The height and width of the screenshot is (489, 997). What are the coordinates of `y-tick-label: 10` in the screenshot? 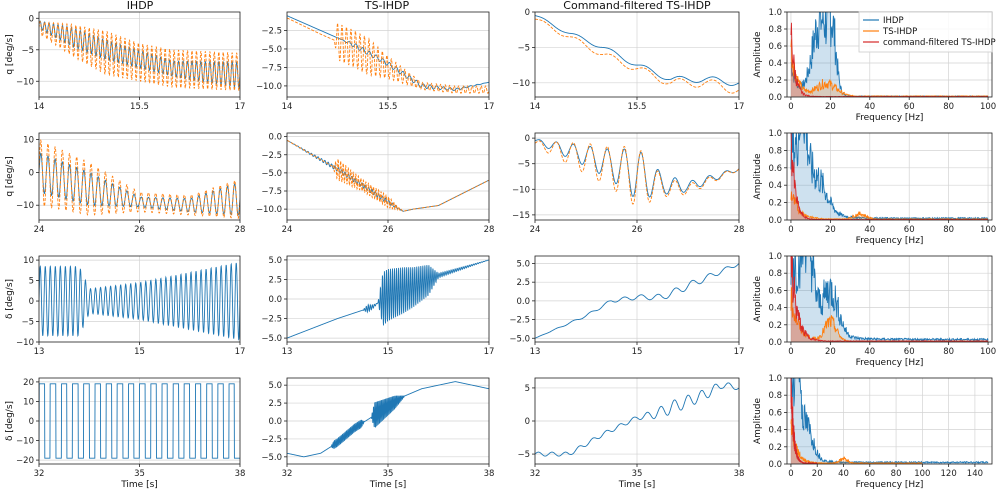 It's located at (28, 402).